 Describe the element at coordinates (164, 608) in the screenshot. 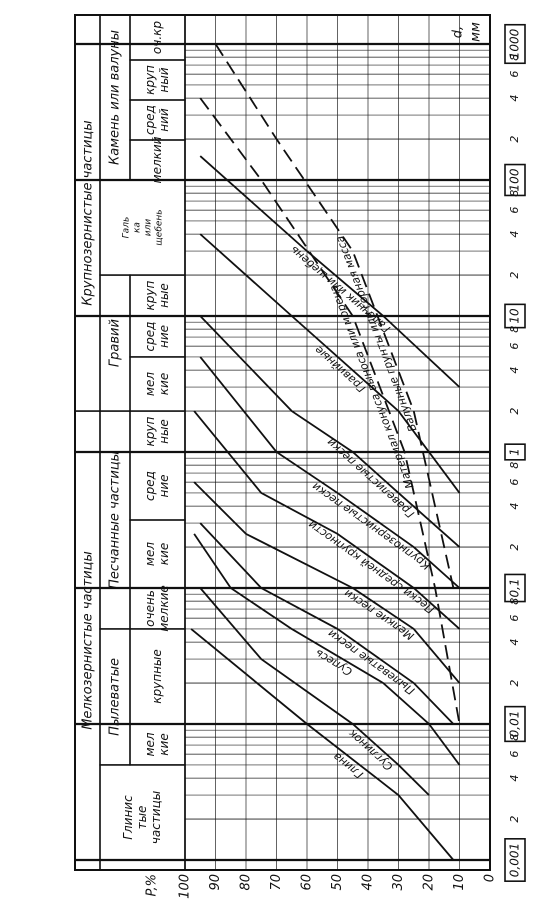

I see `header-text: мелкие` at that location.